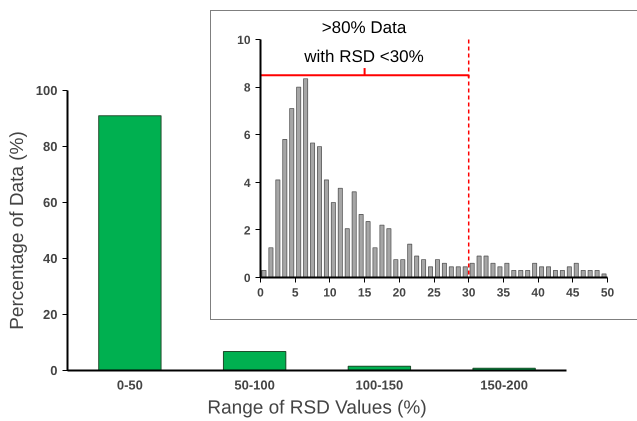  What do you see at coordinates (365, 293) in the screenshot?
I see `x-tick-label: 15` at bounding box center [365, 293].